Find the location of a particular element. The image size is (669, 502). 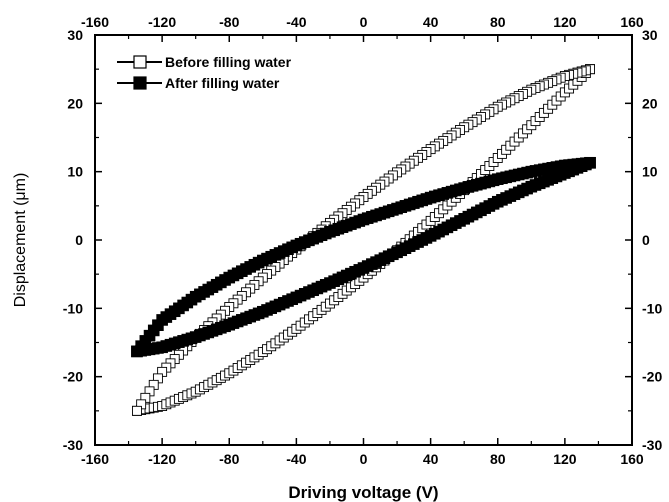

x-tick-label-bottom: 120 is located at coordinates (565, 459).